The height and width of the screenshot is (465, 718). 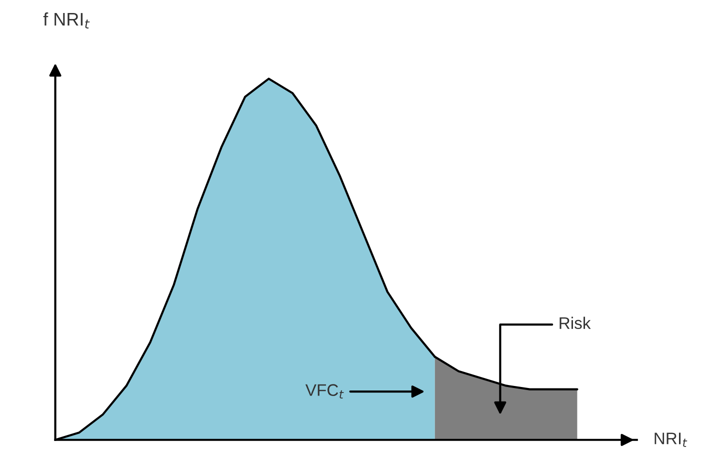 I want to click on annotation: Risk, so click(x=575, y=323).